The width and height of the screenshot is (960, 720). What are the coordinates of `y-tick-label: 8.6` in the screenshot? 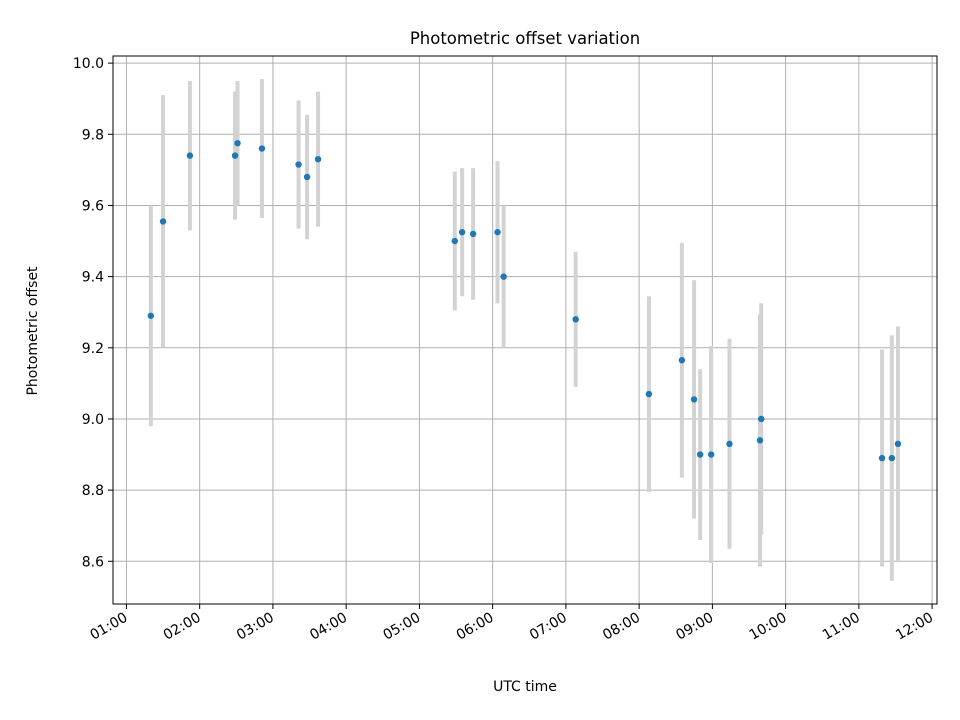 It's located at (93, 562).